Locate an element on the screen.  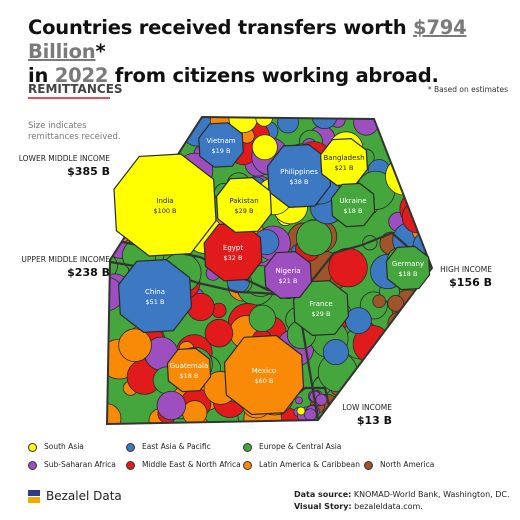
country-cell-egypt is located at coordinates (233, 252).